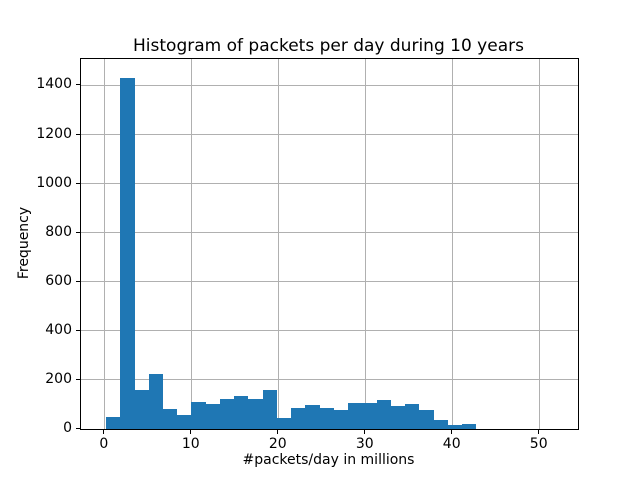 Image resolution: width=640 pixels, height=480 pixels. What do you see at coordinates (451, 444) in the screenshot?
I see `x-tick-label: 40` at bounding box center [451, 444].